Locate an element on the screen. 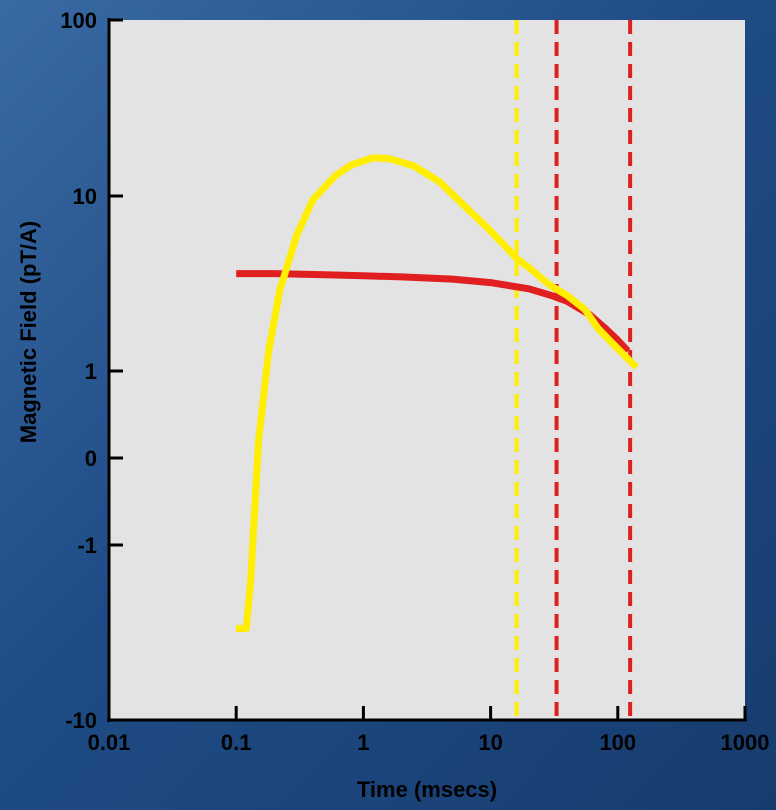  y-tick-label: 0 is located at coordinates (91, 458).